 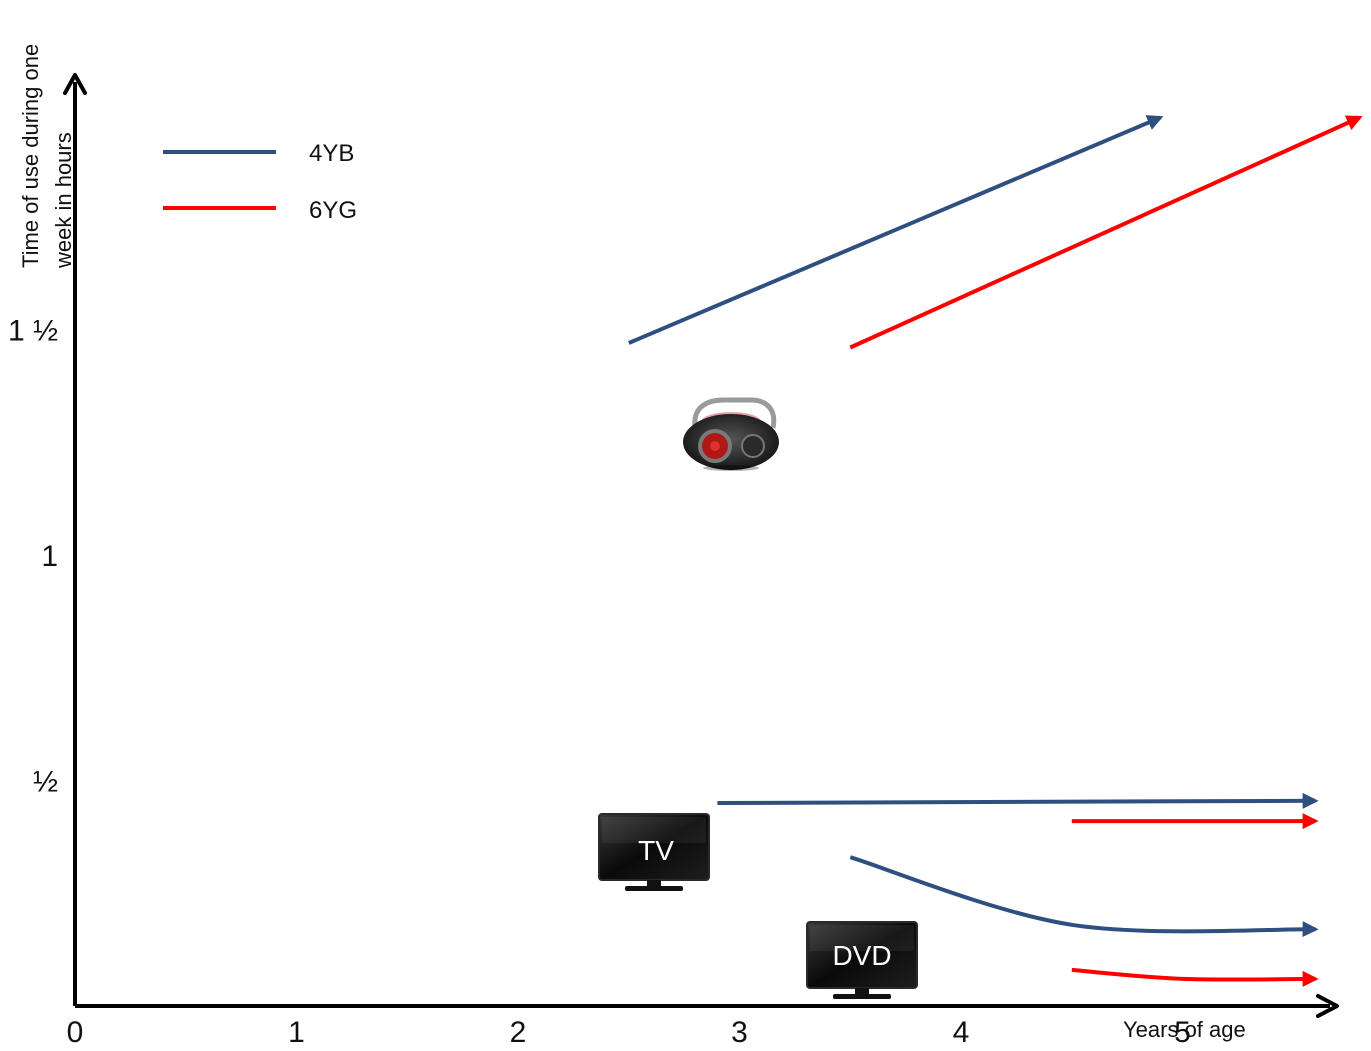 I want to click on x-tick-label: 5, so click(x=1182, y=1032).